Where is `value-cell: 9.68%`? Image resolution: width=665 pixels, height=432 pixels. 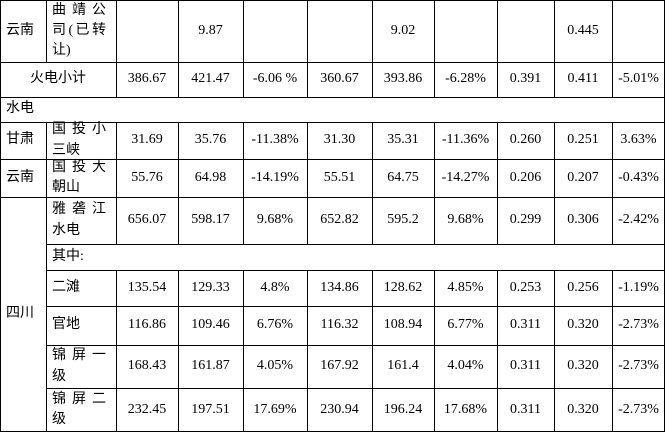 value-cell: 9.68% is located at coordinates (275, 220).